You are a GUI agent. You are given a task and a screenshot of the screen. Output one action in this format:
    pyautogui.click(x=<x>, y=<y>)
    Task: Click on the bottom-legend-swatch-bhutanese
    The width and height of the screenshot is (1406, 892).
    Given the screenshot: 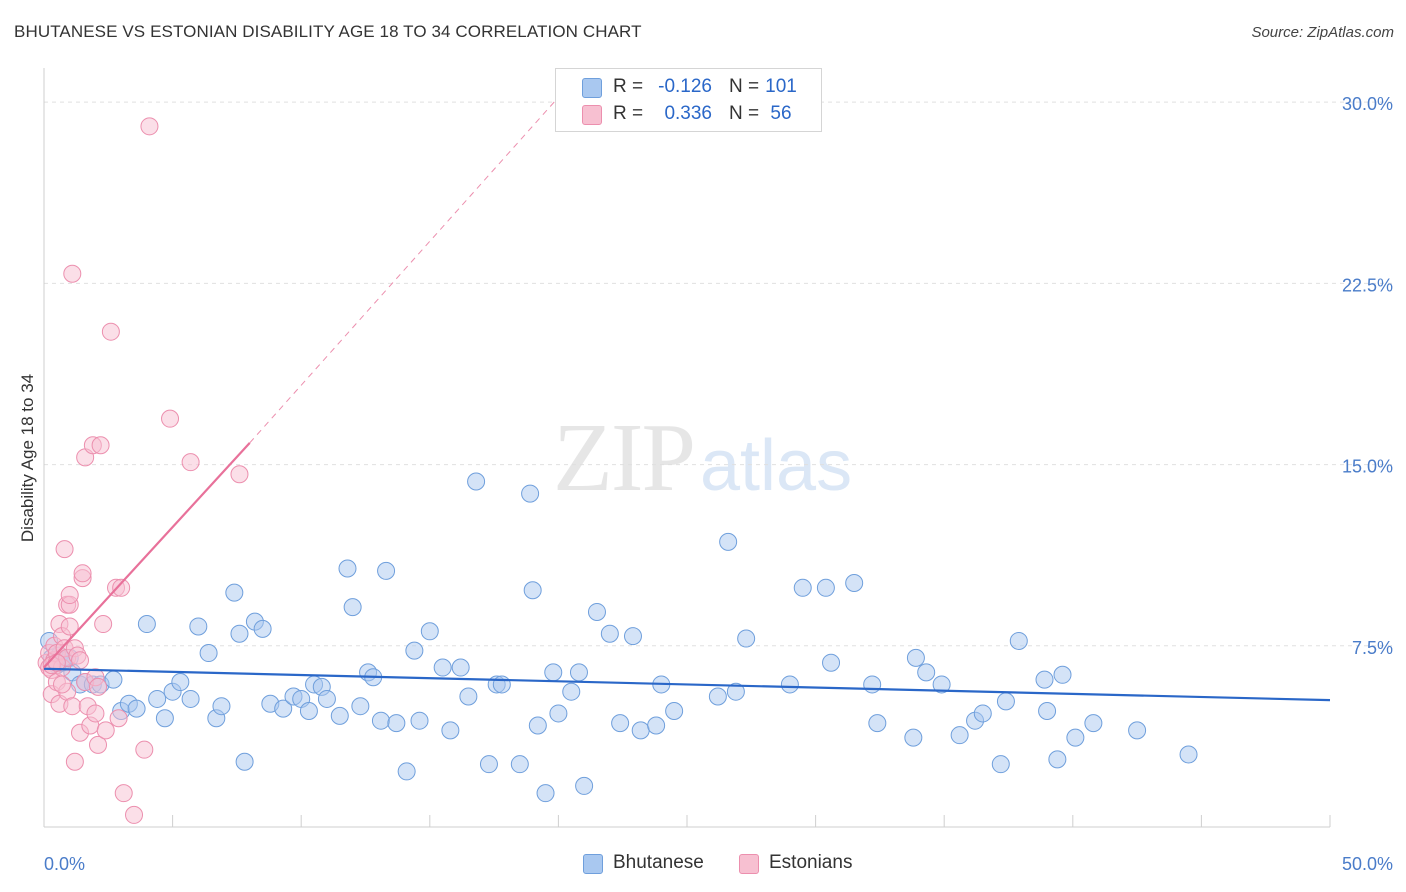 What is the action you would take?
    pyautogui.click(x=593, y=864)
    